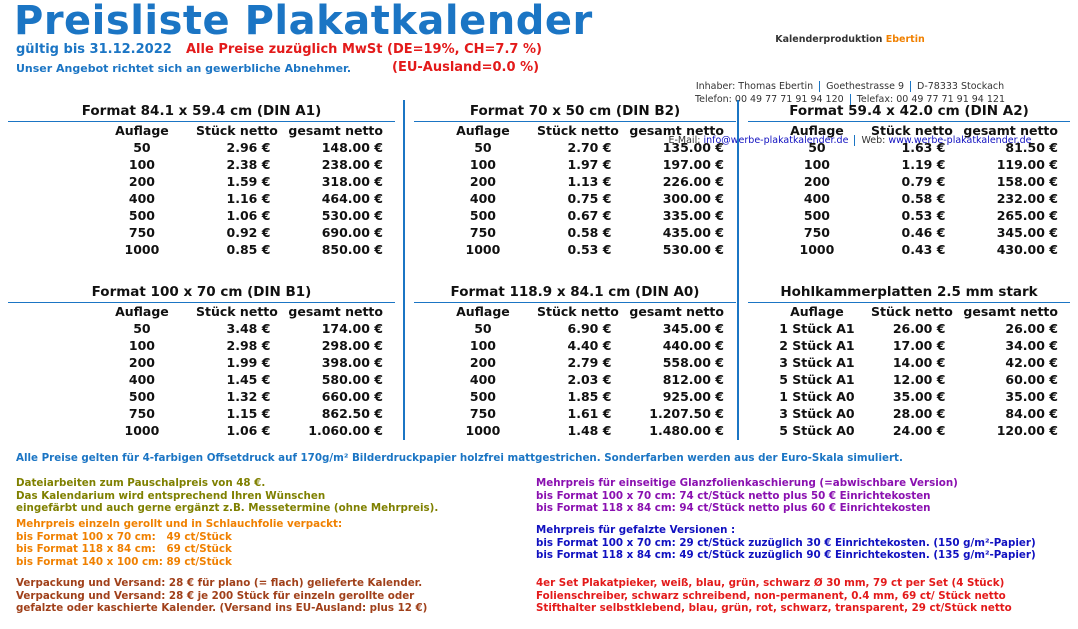 The height and width of the screenshot is (629, 1078). Describe the element at coordinates (581, 396) in the screenshot. I see `price-row: 500 1.85 € 925.00 €` at that location.